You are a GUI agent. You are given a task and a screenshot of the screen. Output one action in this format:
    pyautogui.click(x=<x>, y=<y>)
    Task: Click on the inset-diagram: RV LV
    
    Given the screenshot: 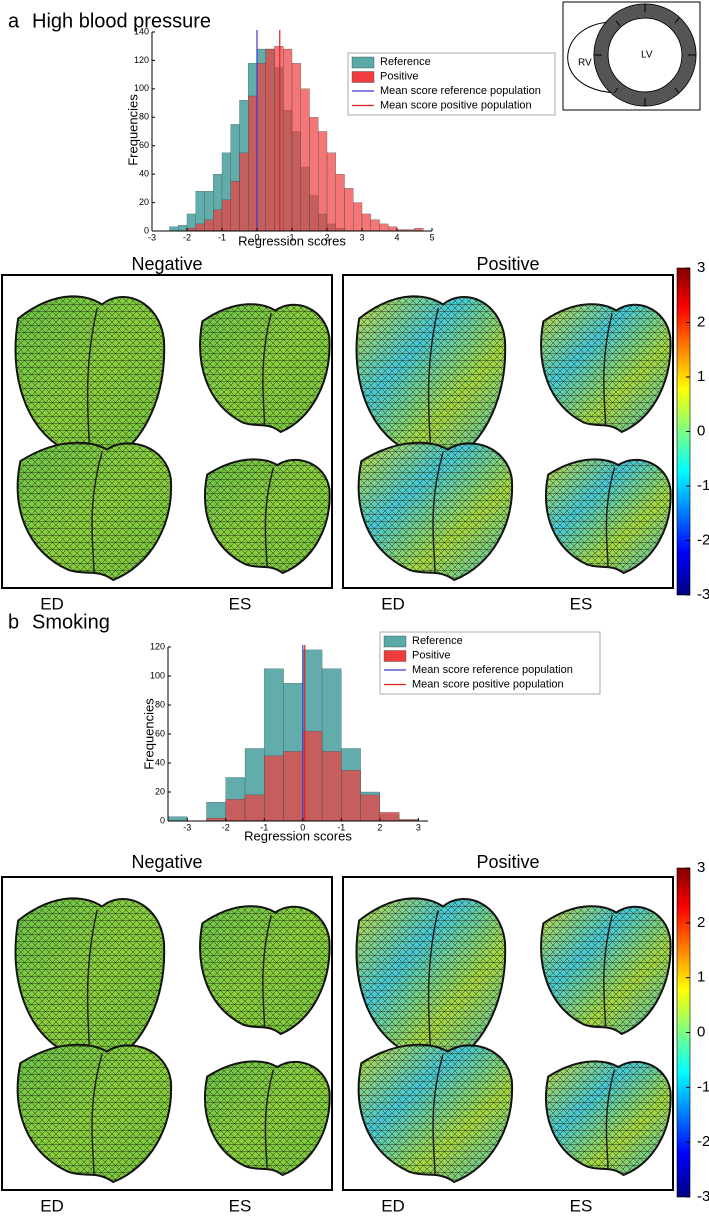 What is the action you would take?
    pyautogui.click(x=631, y=56)
    